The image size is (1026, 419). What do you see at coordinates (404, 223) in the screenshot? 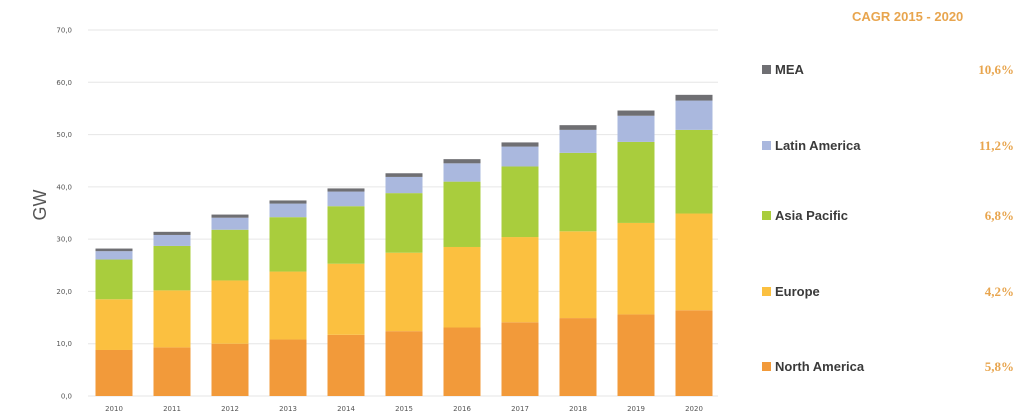
I see `bar-2015-asia-pacific` at bounding box center [404, 223].